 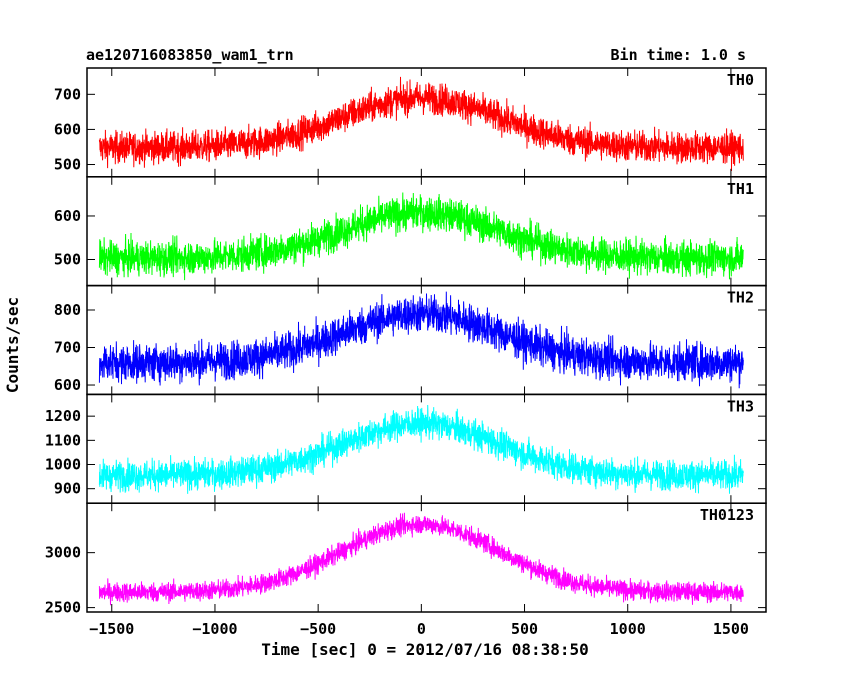 What do you see at coordinates (421, 559) in the screenshot?
I see `series-line-th0123` at bounding box center [421, 559].